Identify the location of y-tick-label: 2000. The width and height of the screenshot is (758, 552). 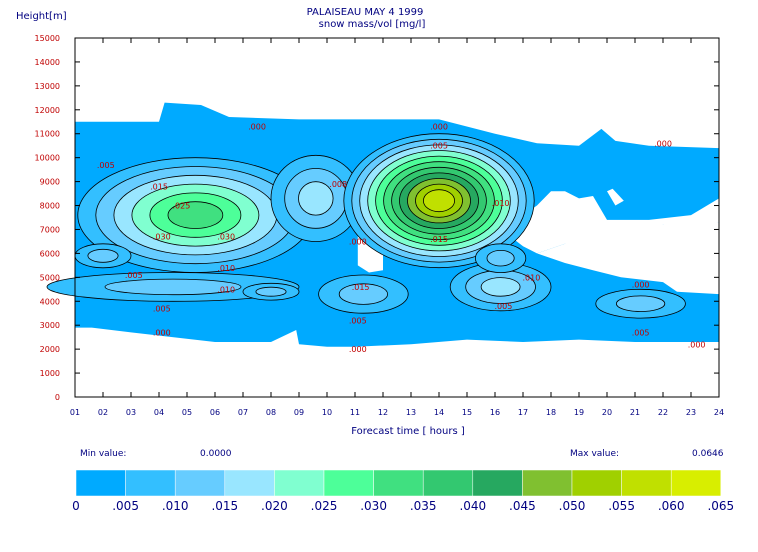
(50, 349).